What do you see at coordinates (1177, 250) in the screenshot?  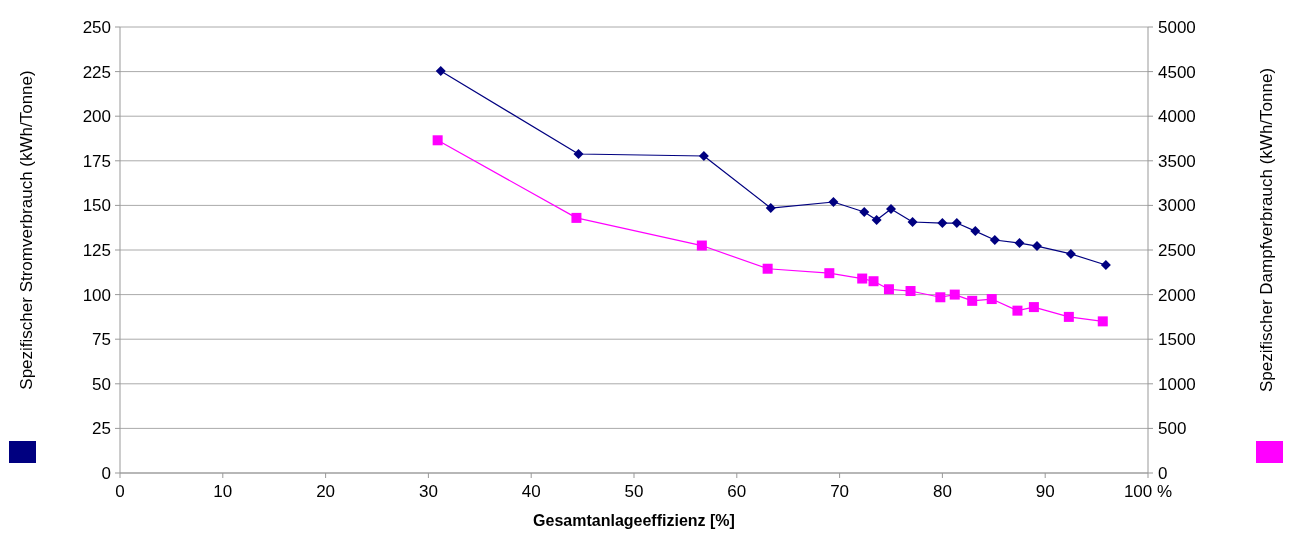 I see `y2-tick-label: 2500` at bounding box center [1177, 250].